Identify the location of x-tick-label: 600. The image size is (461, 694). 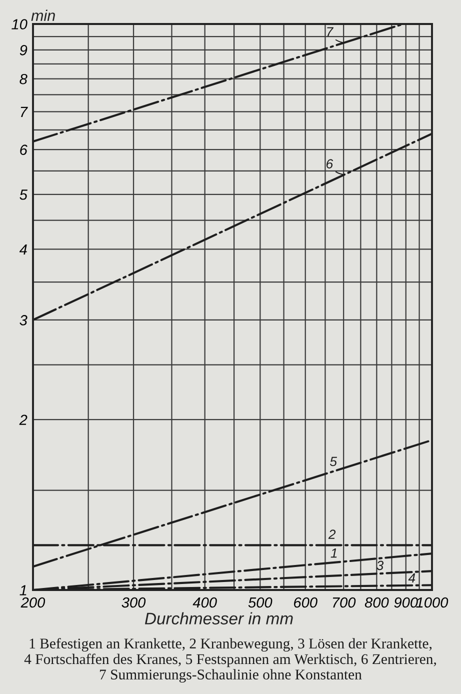
(306, 602).